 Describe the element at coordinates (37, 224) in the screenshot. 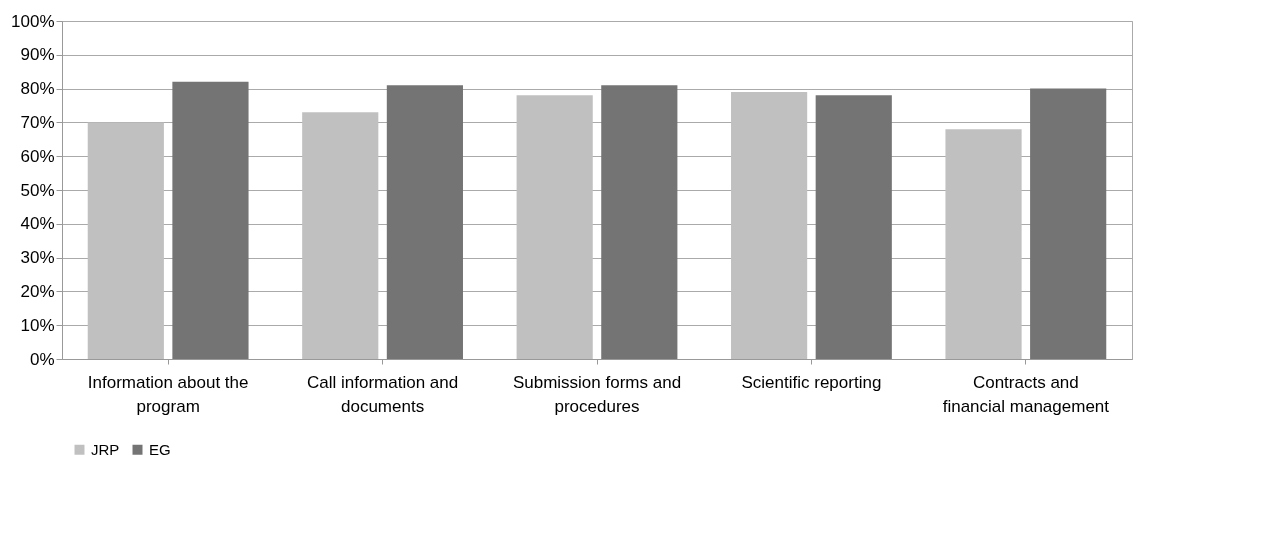

I see `y-tick-label: 40%` at that location.